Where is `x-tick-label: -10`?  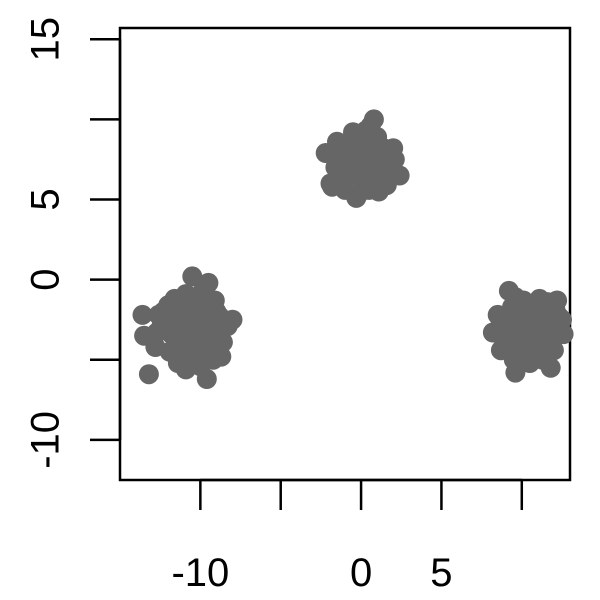 x-tick-label: -10 is located at coordinates (200, 573).